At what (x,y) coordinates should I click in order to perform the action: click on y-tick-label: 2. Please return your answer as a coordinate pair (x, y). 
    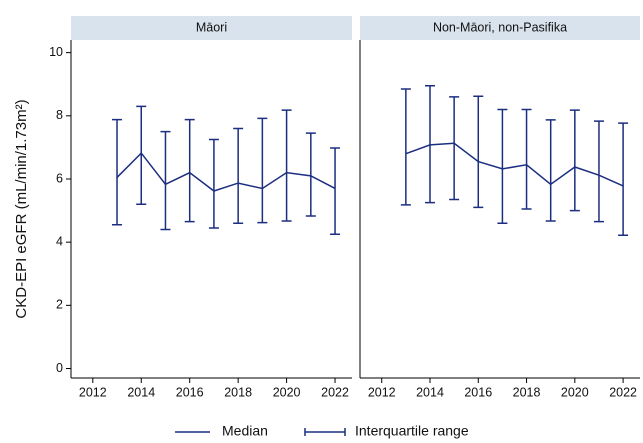
    Looking at the image, I should click on (59, 305).